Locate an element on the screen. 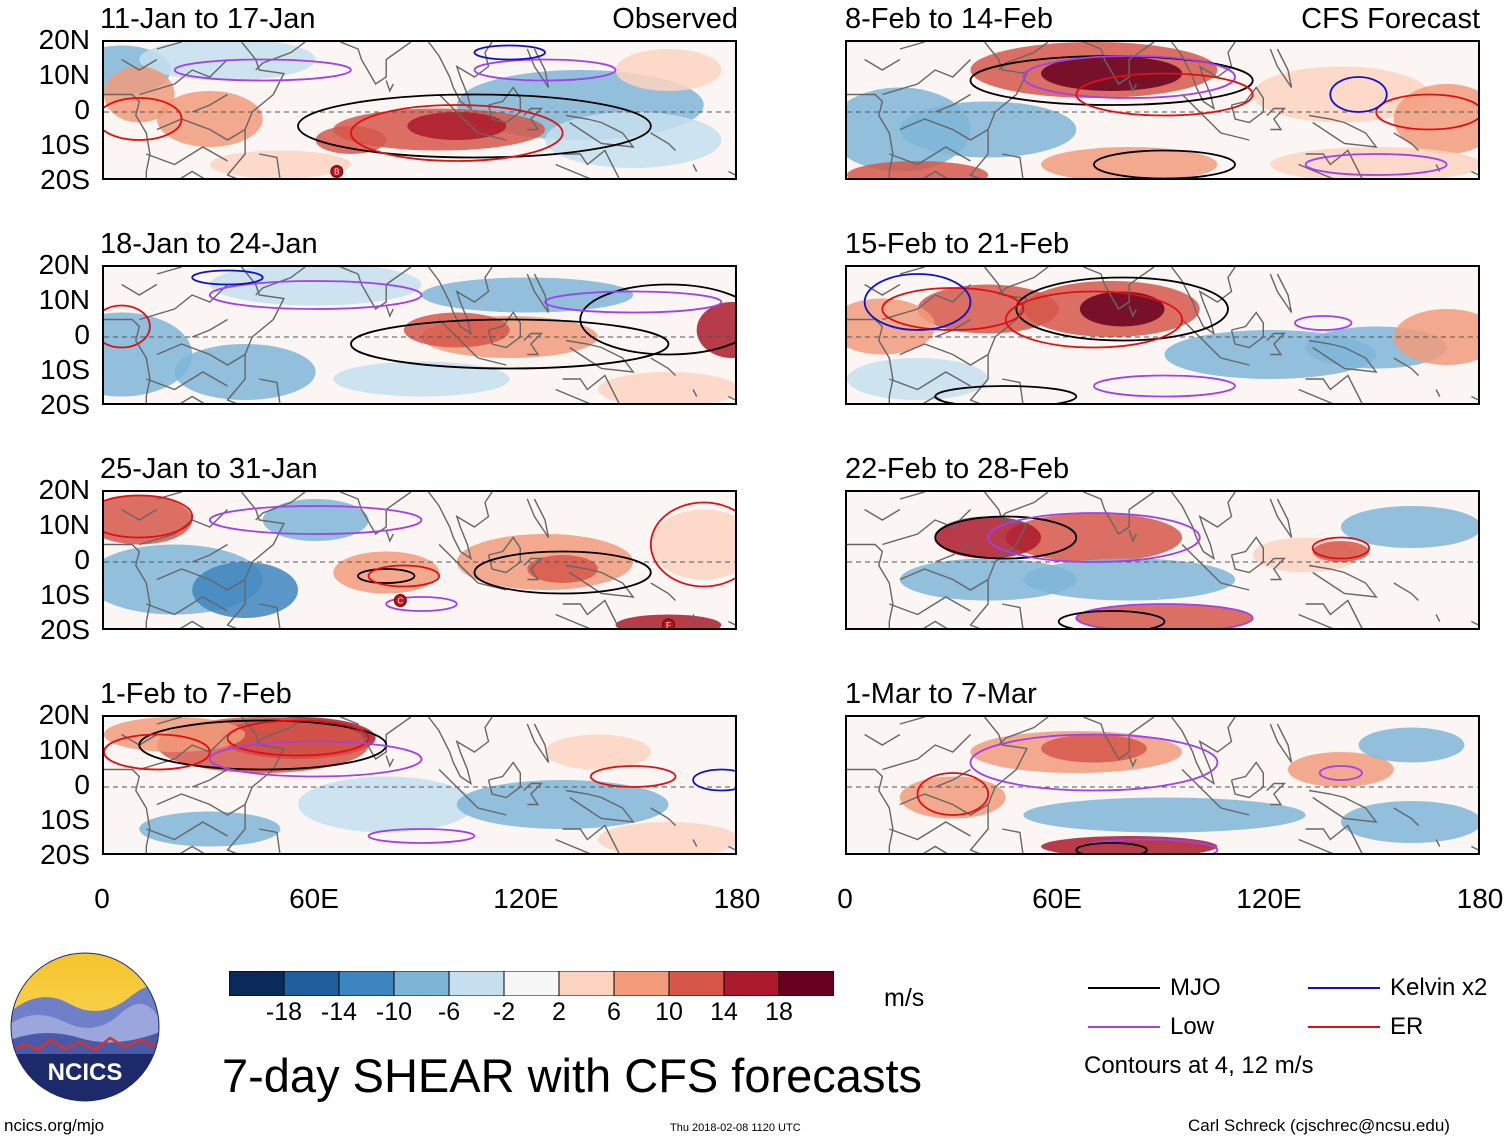 This screenshot has height=1142, width=1510. lat-label: 10N is located at coordinates (64, 749).